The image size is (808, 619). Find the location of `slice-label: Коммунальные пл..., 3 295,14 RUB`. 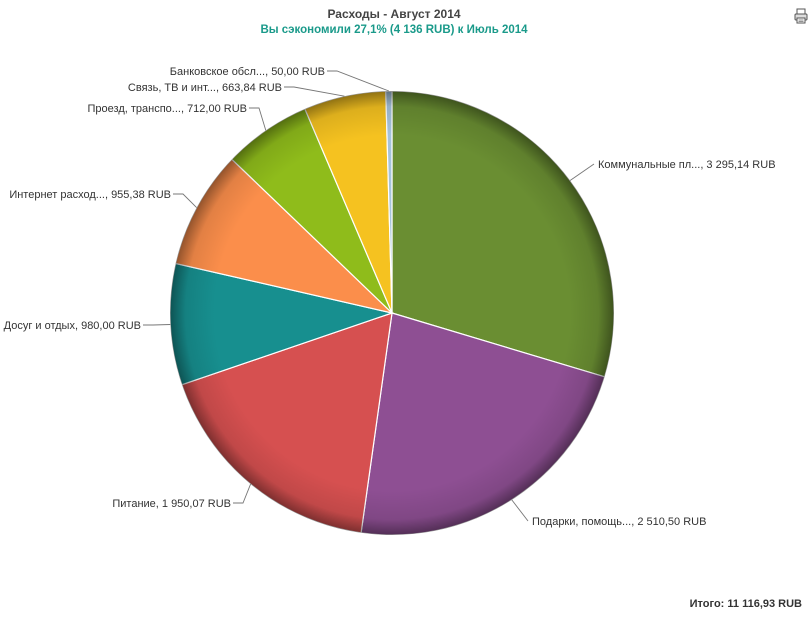

slice-label: Коммунальные пл..., 3 295,14 RUB is located at coordinates (687, 165).